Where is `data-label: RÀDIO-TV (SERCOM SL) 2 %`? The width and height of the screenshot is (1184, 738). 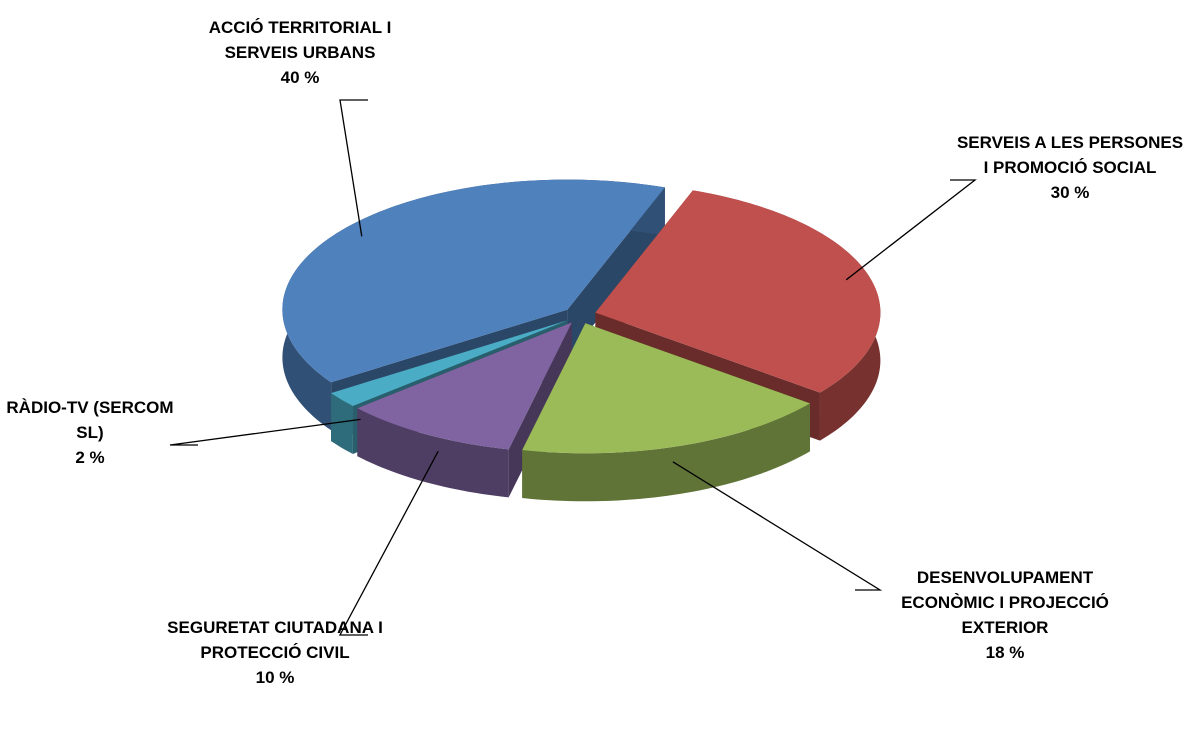 data-label: RÀDIO-TV (SERCOM SL) 2 % is located at coordinates (90, 432).